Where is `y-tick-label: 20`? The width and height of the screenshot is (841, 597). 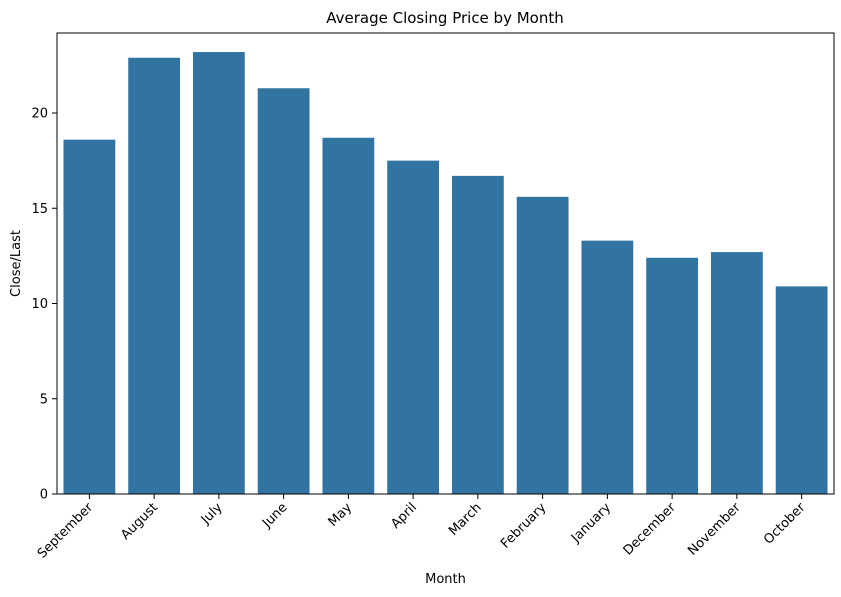
y-tick-label: 20 is located at coordinates (39, 114).